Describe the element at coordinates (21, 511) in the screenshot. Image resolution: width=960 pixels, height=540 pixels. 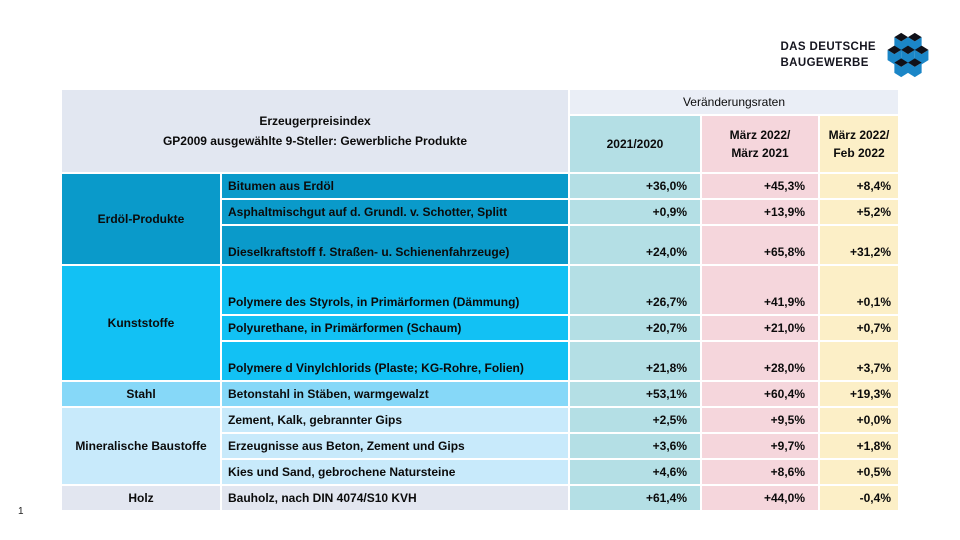
I see `page-number: 1` at that location.